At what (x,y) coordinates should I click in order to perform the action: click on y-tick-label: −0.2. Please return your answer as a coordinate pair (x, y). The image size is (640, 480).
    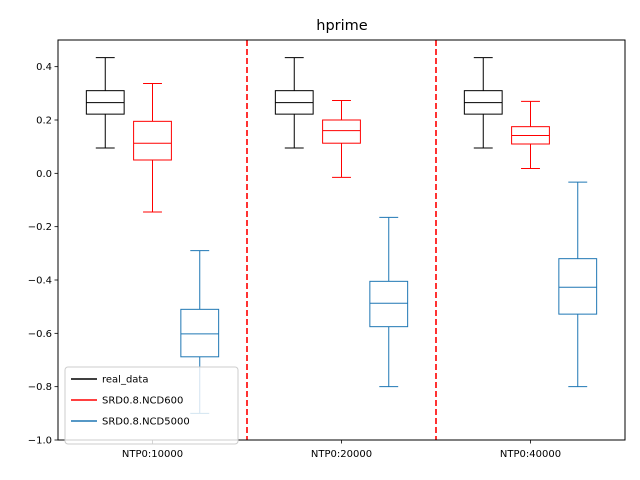
    Looking at the image, I should click on (40, 227).